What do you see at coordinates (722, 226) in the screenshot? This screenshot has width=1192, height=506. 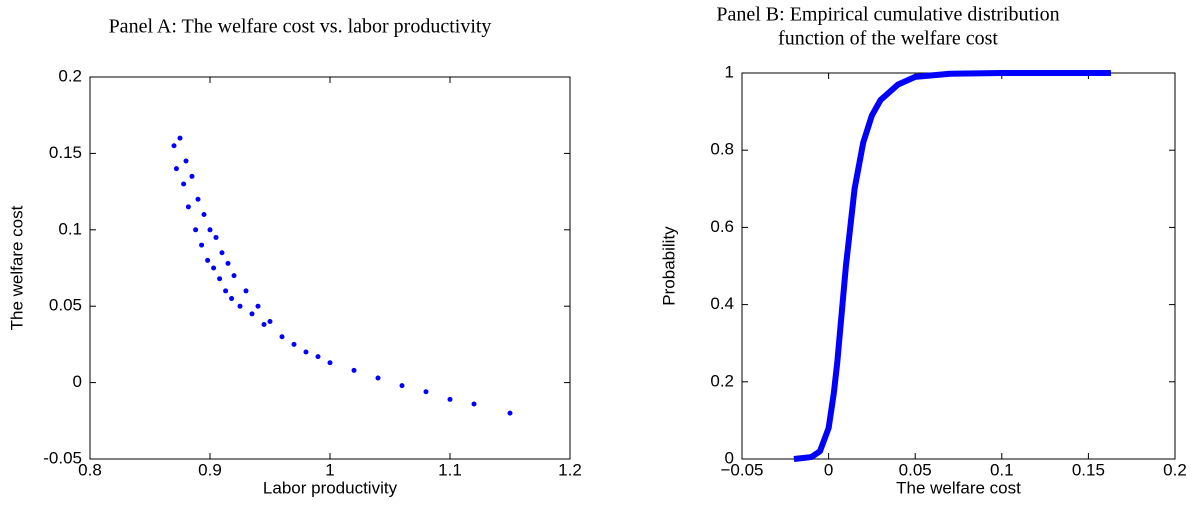 I see `y-tick-label: 0.6` at bounding box center [722, 226].